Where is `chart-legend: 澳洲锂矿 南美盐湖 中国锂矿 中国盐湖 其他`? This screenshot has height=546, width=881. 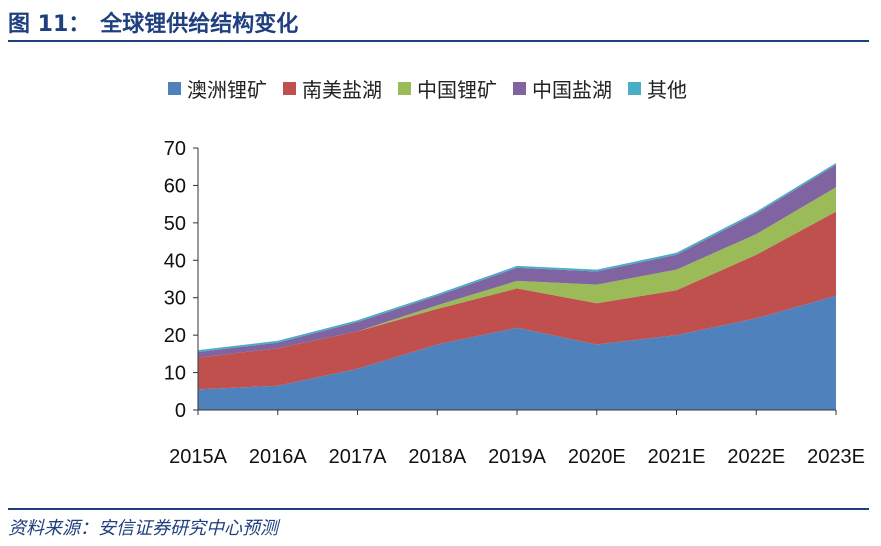
chart-legend: 澳洲锂矿 南美盐湖 中国锂矿 中国盐湖 其他 is located at coordinates (427, 88).